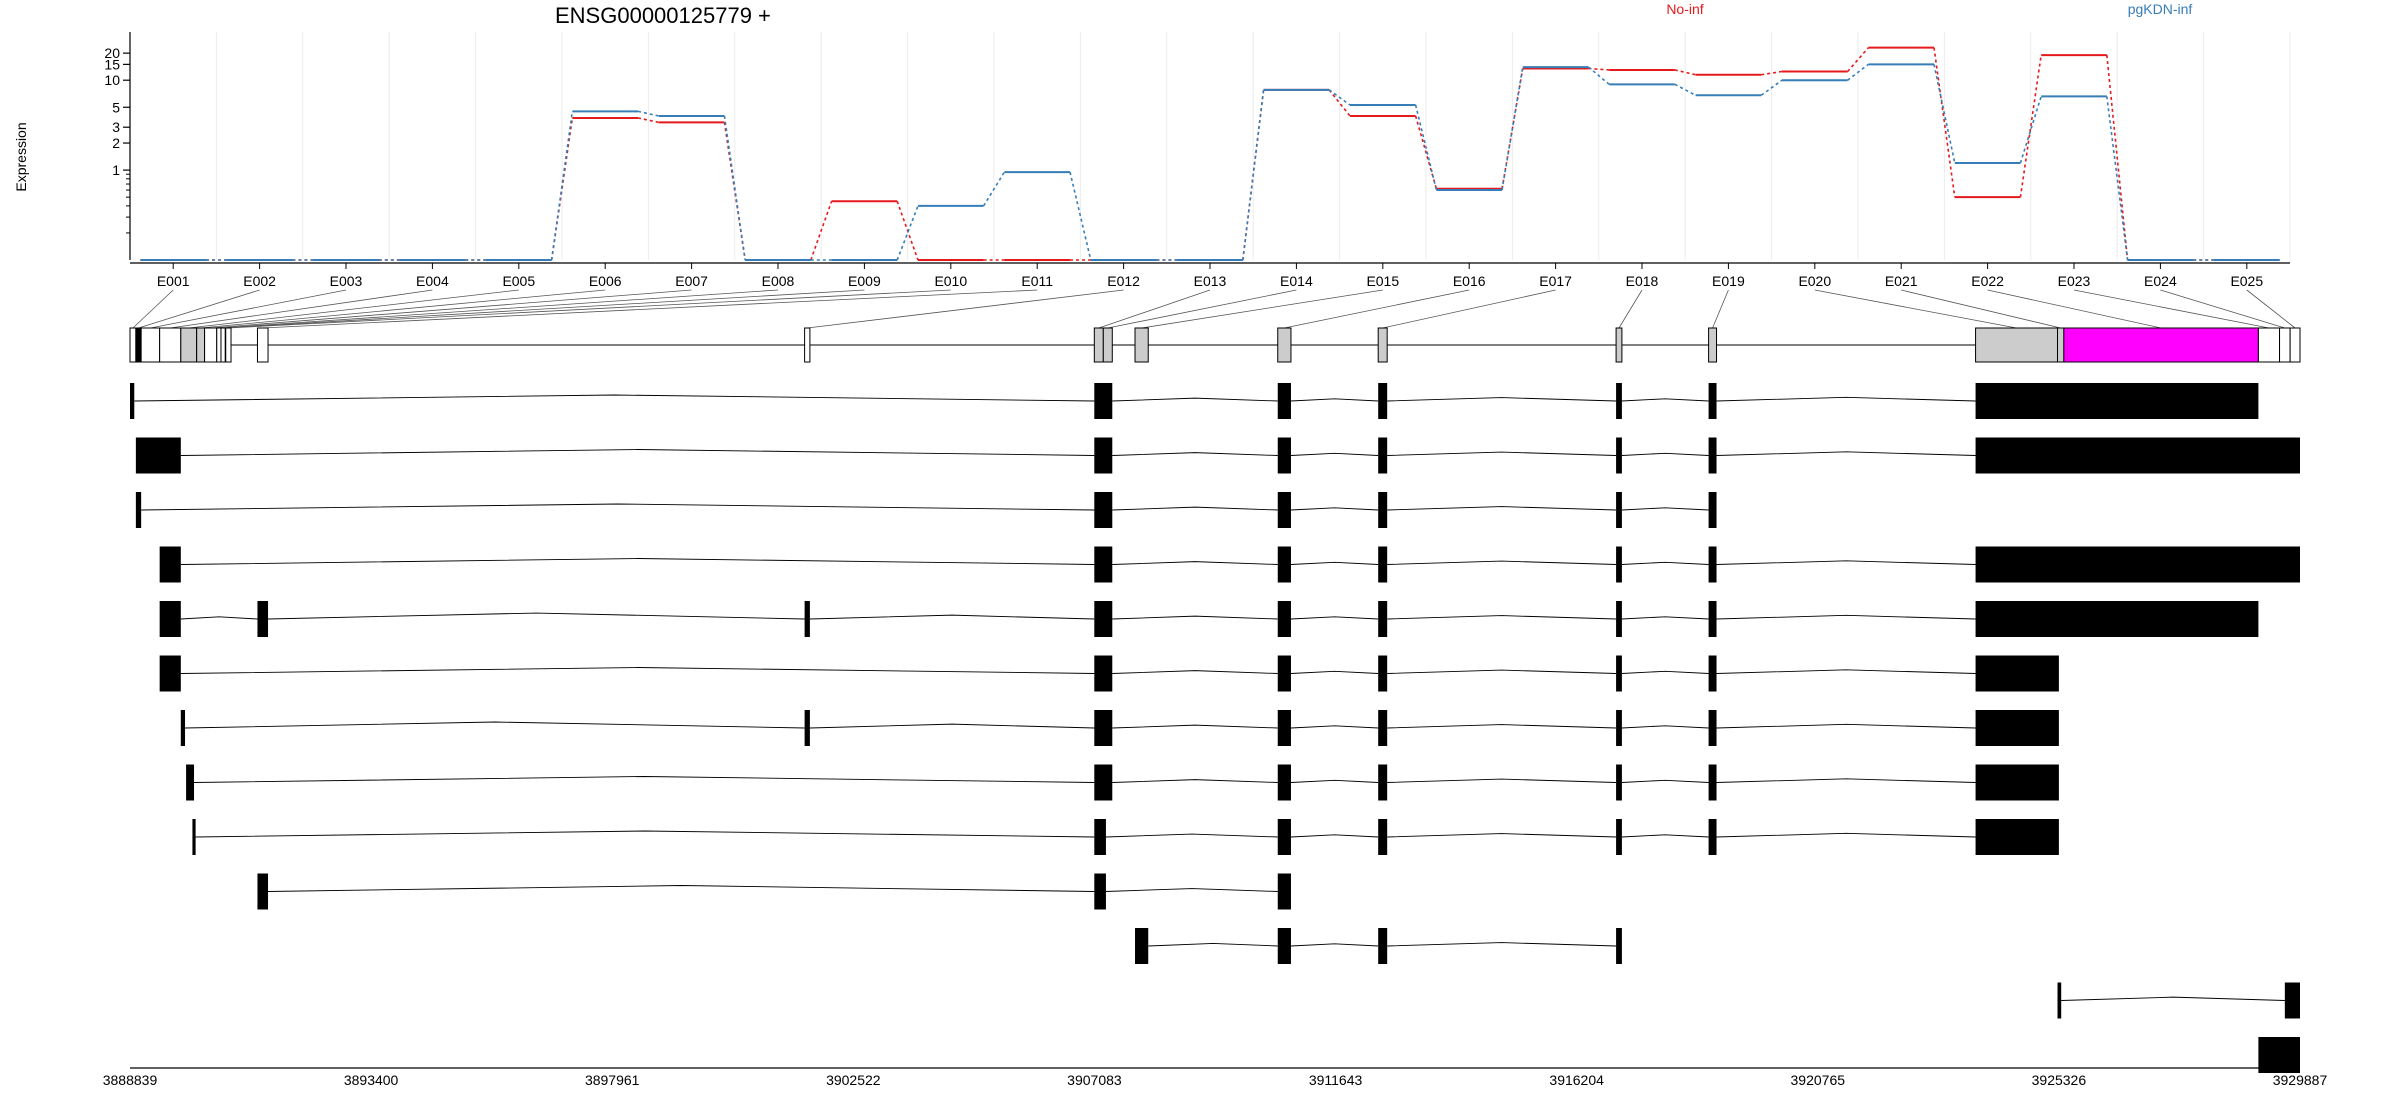 This screenshot has width=2400, height=1095. I want to click on genome-tick-label: 3897961, so click(612, 1080).